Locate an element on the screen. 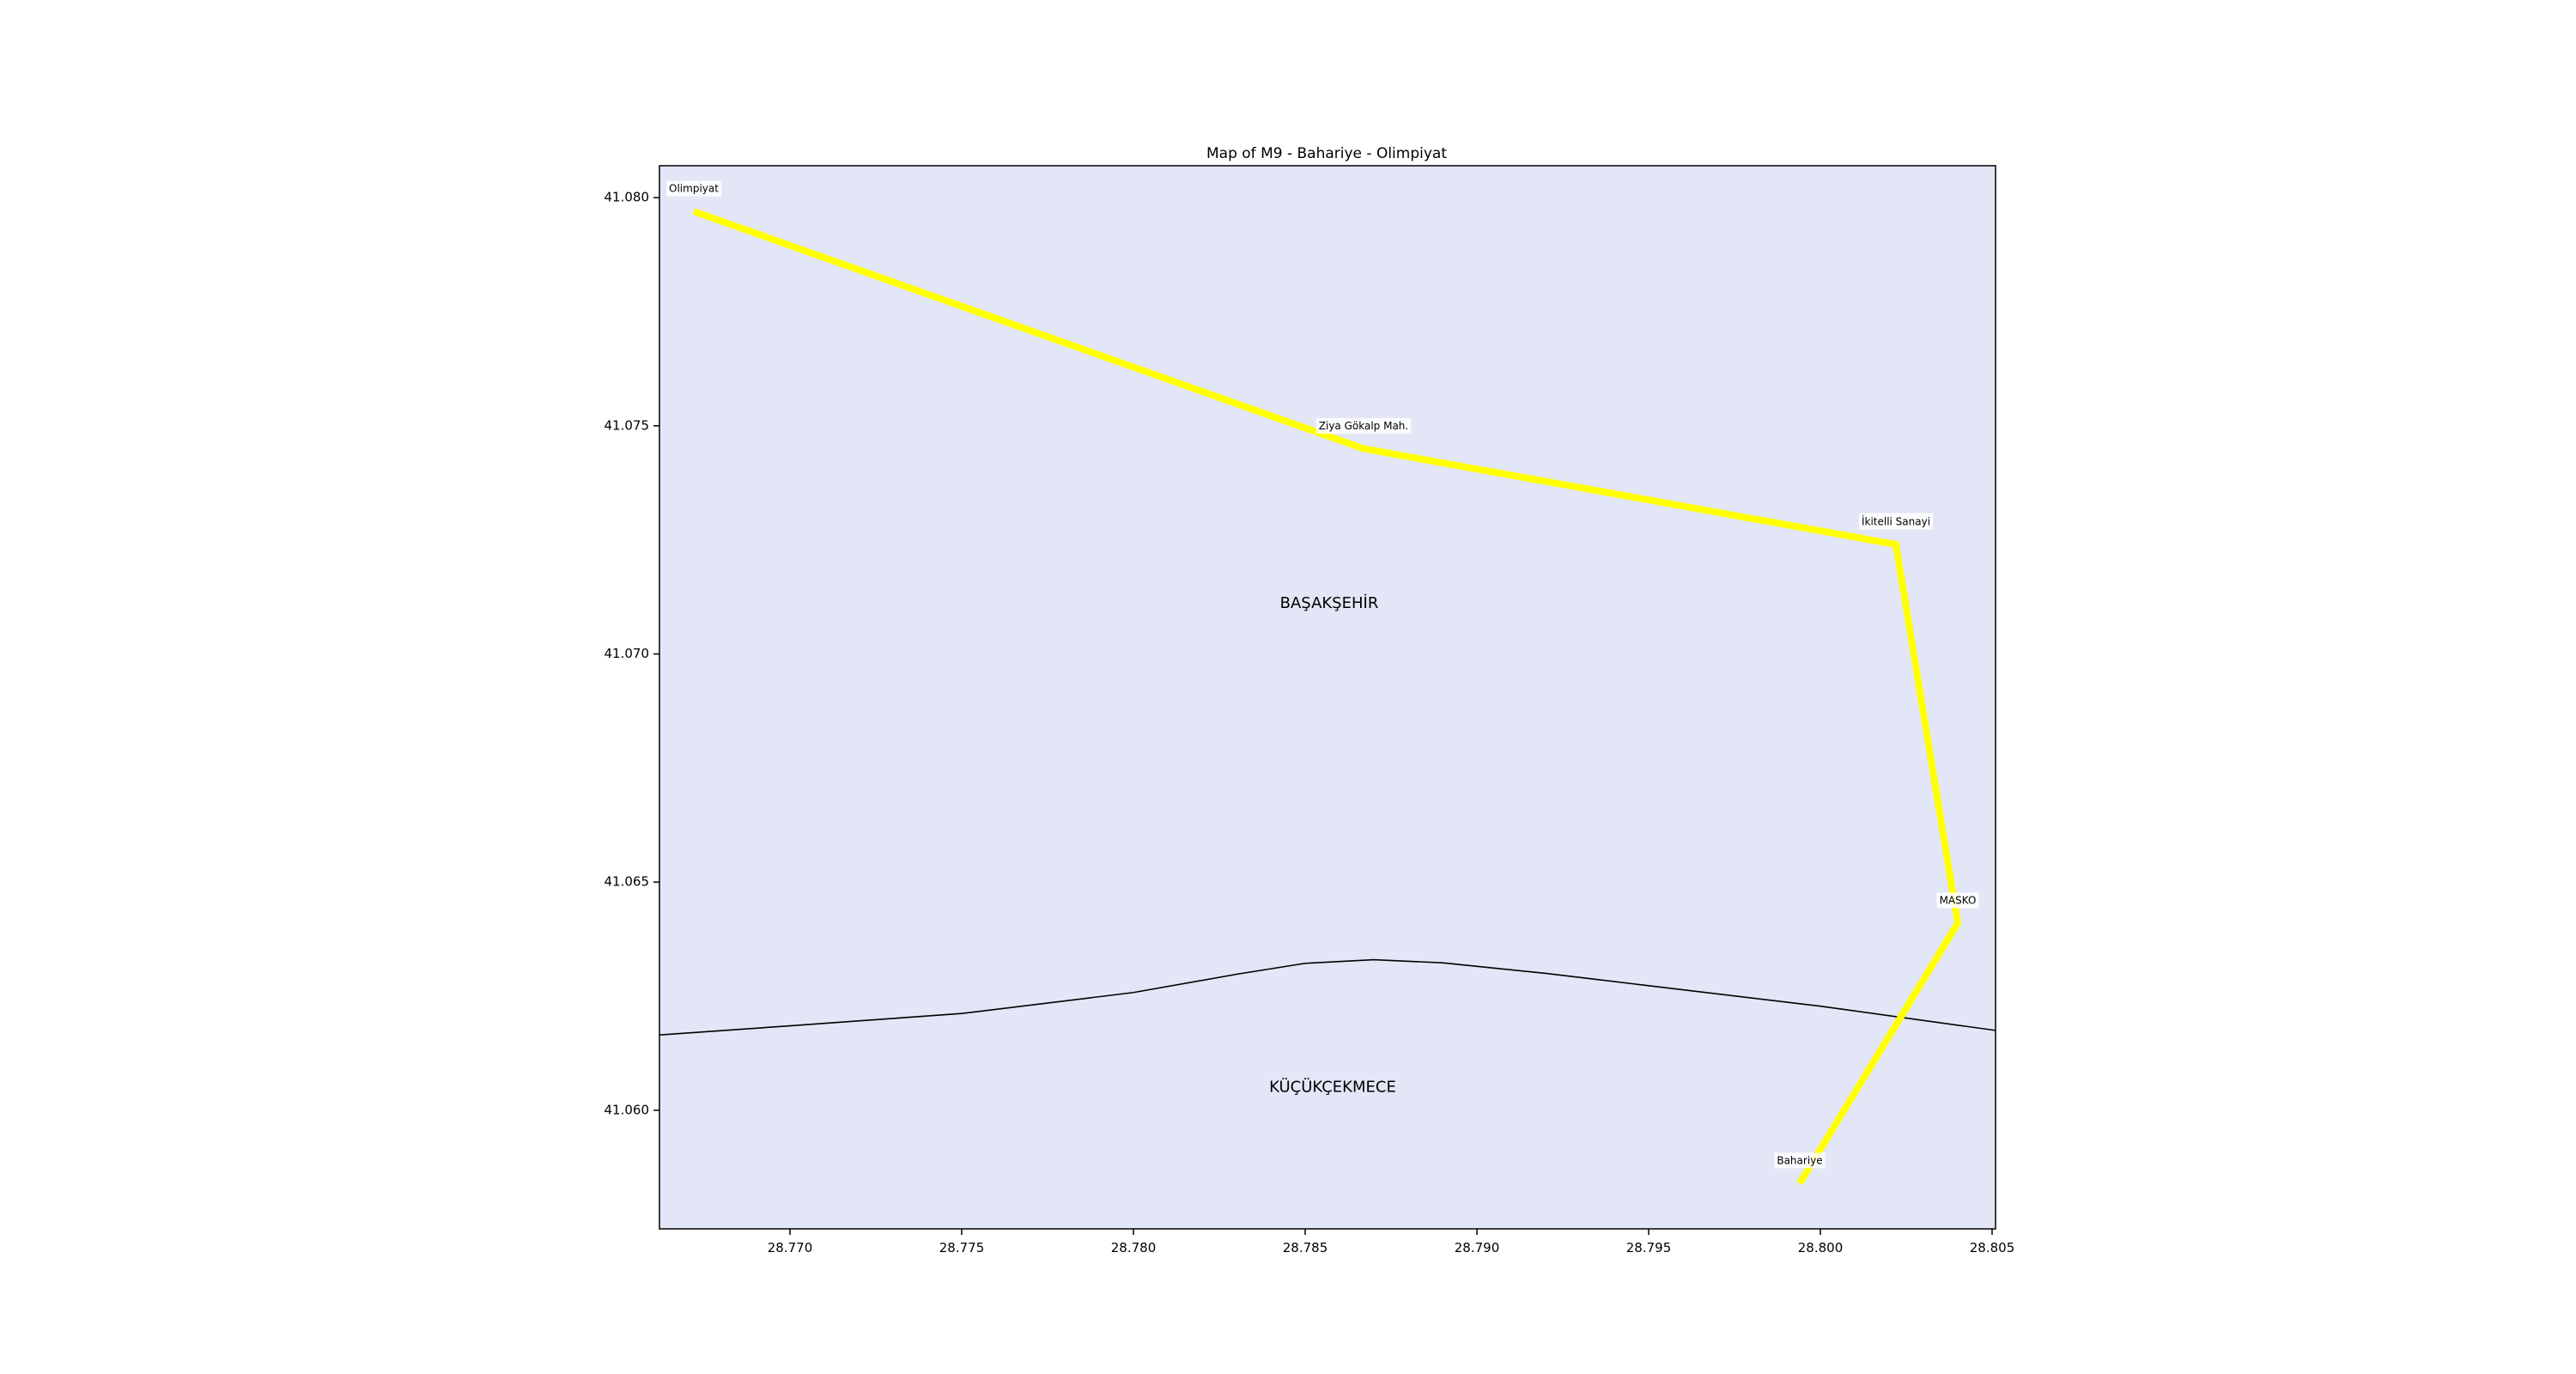 This screenshot has width=2576, height=1374. district-boundary-line is located at coordinates (1327, 997).